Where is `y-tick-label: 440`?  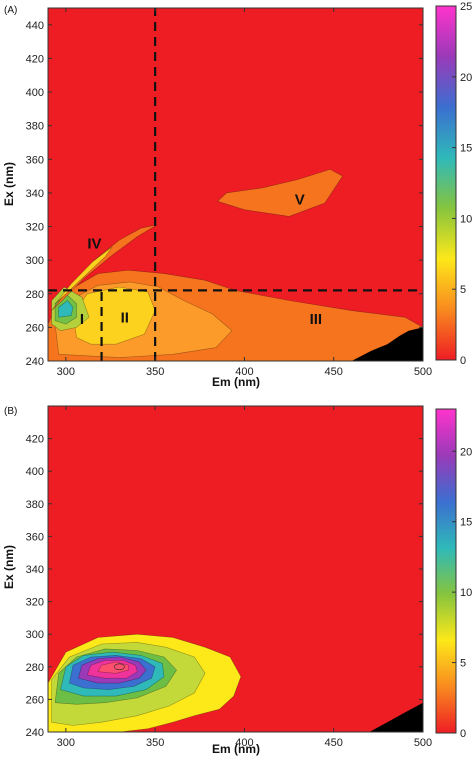
y-tick-label: 440 is located at coordinates (35, 26).